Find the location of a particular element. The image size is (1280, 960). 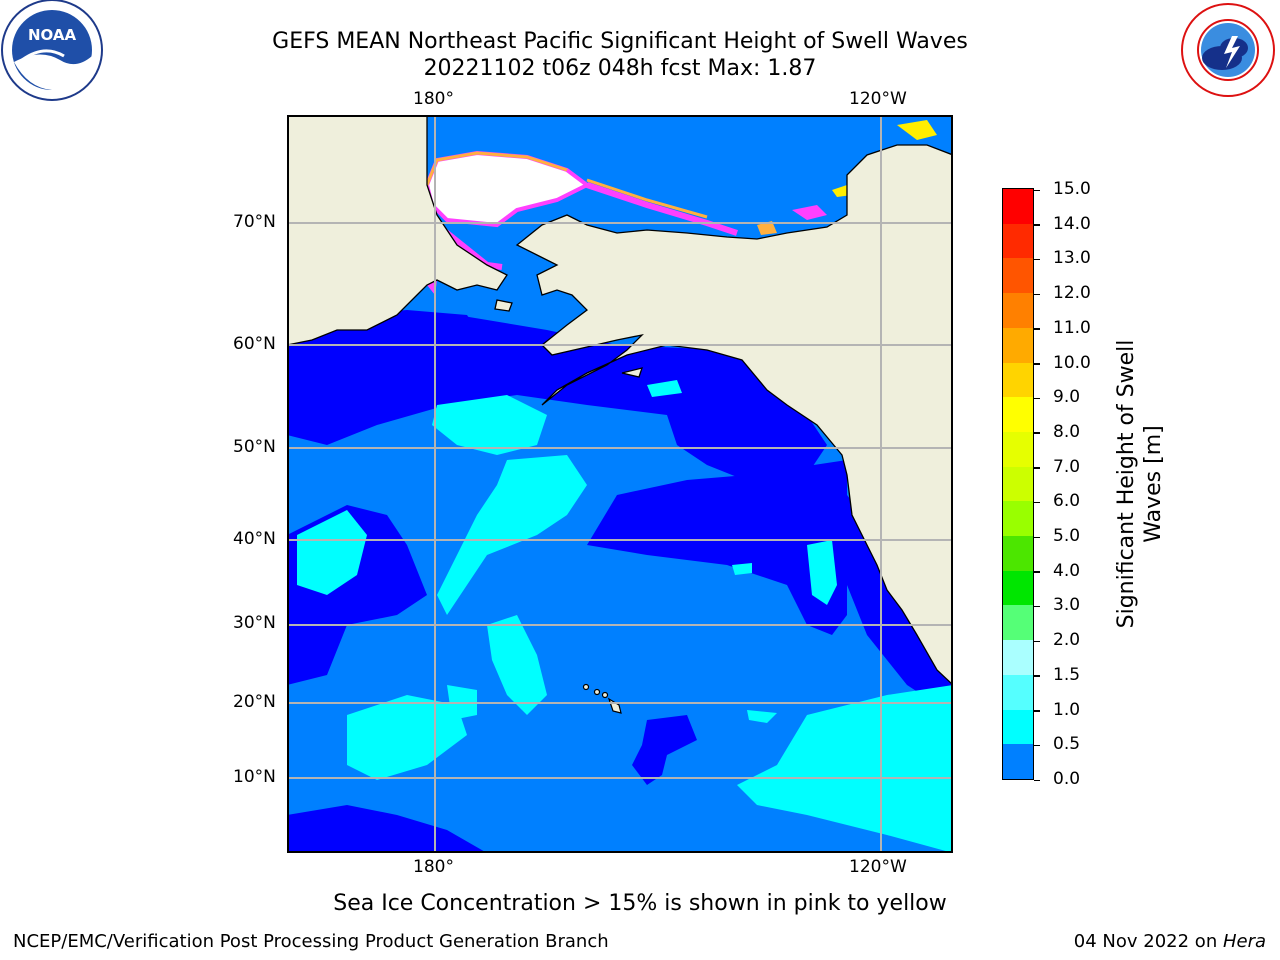

colorbar-tick-label: 7.0 is located at coordinates (1067, 466).